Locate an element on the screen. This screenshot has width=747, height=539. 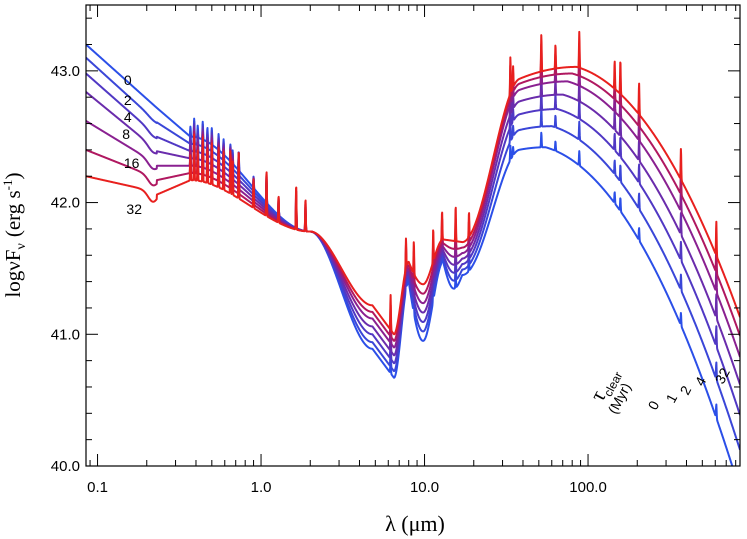
curve-label-4: 4 is located at coordinates (128, 117).